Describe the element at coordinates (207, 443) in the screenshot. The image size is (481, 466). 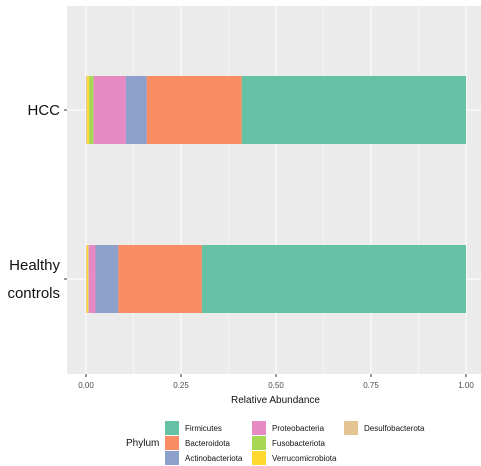
I see `legend-label: Bacteroidota` at that location.